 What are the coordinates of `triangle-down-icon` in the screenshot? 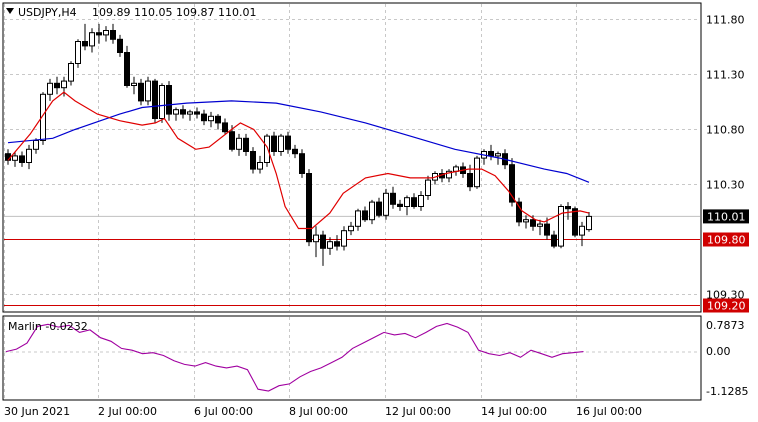 It's located at (10, 11).